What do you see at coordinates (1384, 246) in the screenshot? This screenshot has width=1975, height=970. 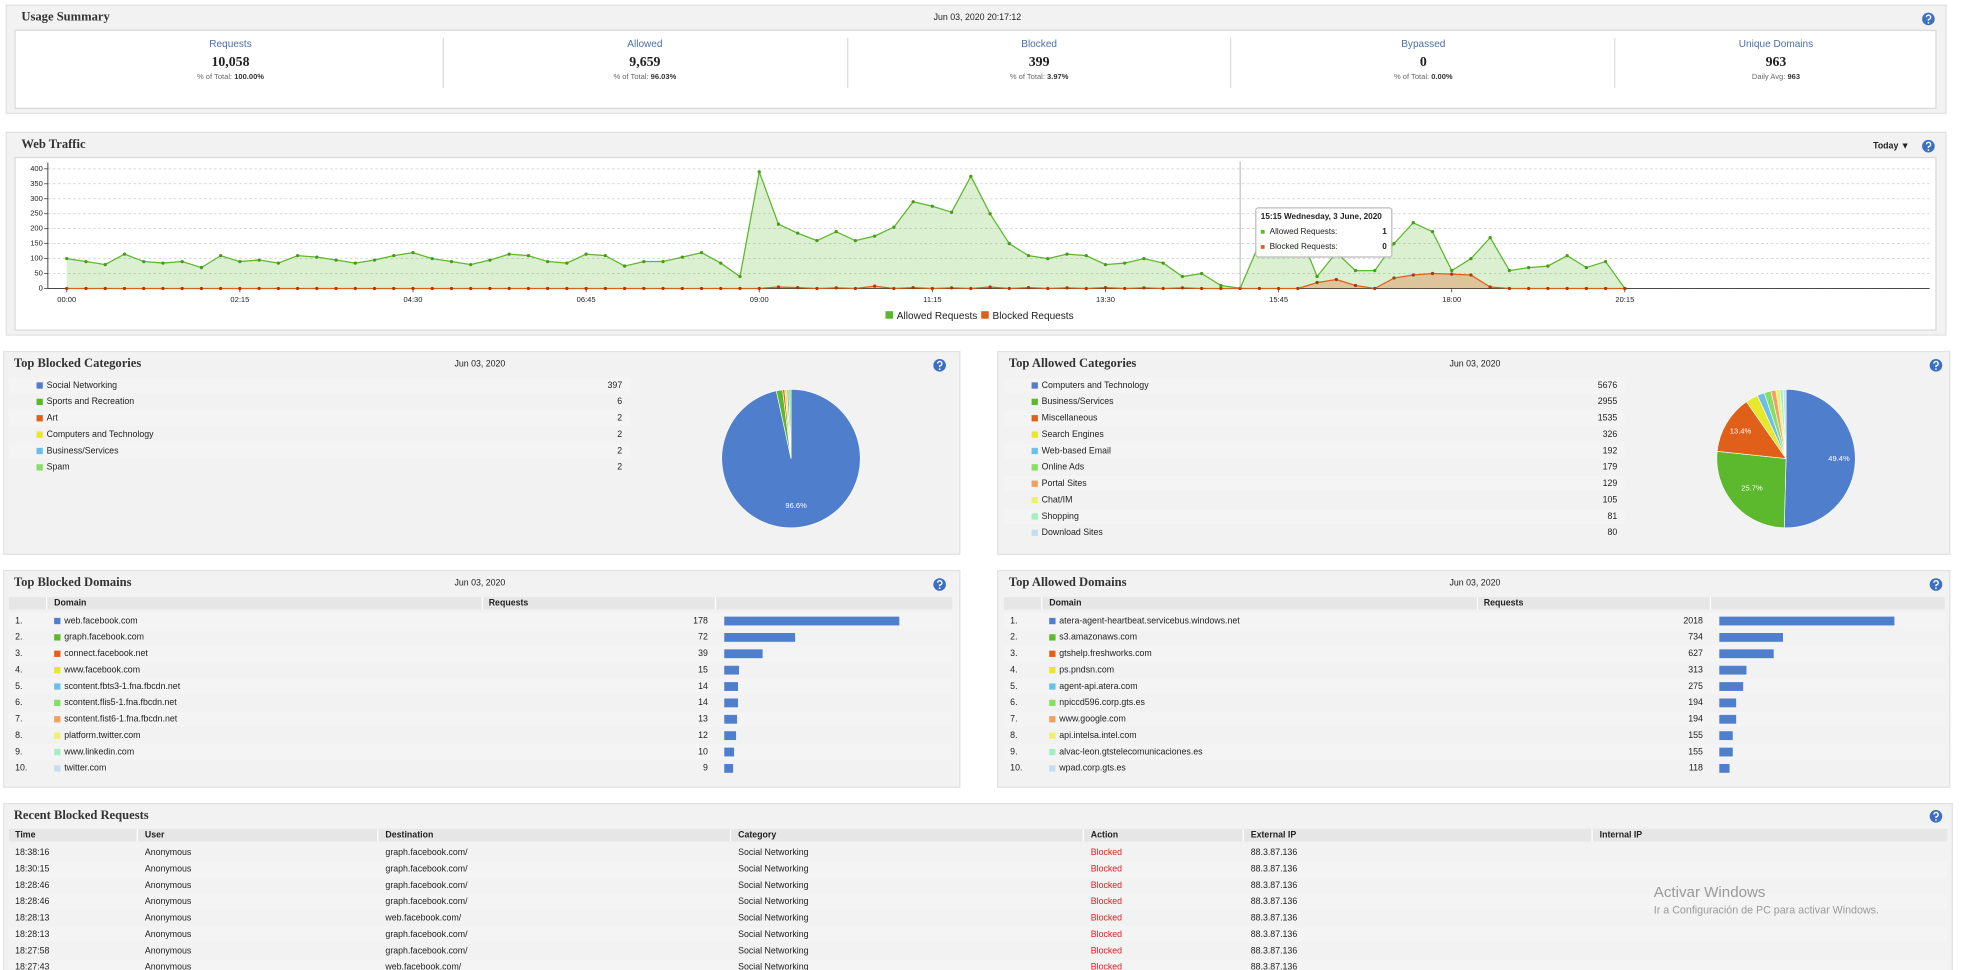 I see `tooltip-value: 0` at bounding box center [1384, 246].